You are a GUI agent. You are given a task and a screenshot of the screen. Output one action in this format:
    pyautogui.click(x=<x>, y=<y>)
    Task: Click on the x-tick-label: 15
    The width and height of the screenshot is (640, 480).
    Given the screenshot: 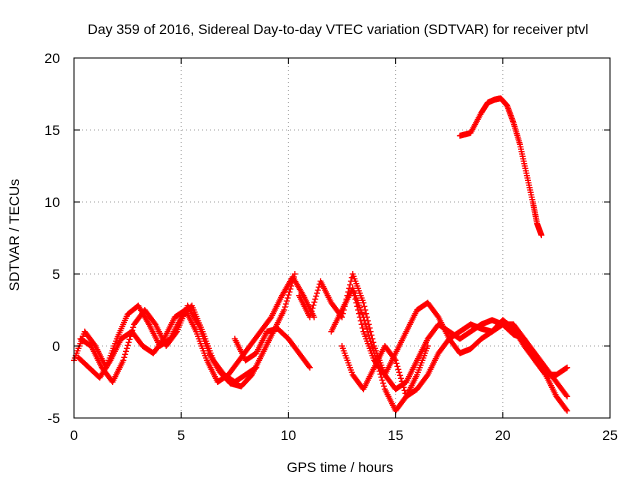 What is the action you would take?
    pyautogui.click(x=396, y=435)
    